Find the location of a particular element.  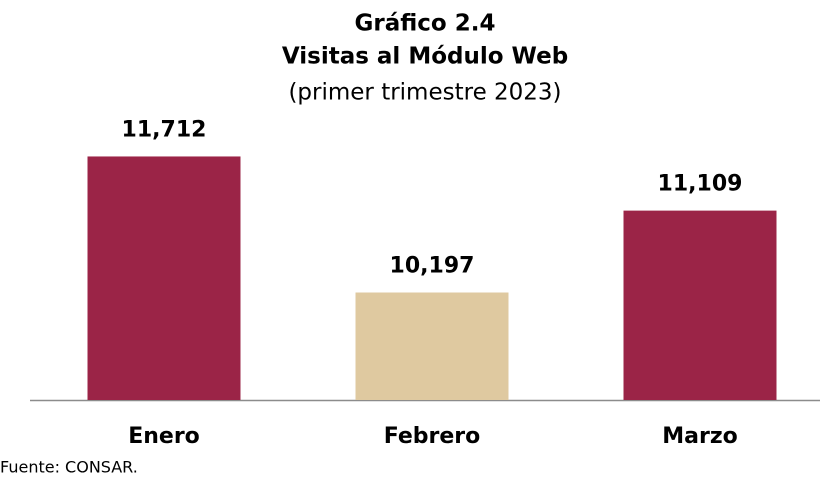

chart-subtitle: (primer trimestre 2023) is located at coordinates (424, 93).